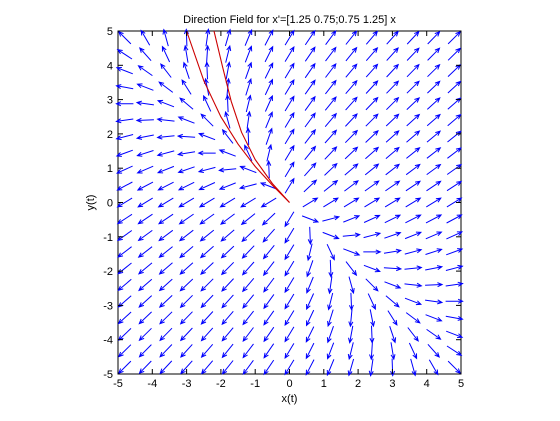 This screenshot has height=421, width=560. Describe the element at coordinates (289, 384) in the screenshot. I see `x-tick-label: 0` at that location.